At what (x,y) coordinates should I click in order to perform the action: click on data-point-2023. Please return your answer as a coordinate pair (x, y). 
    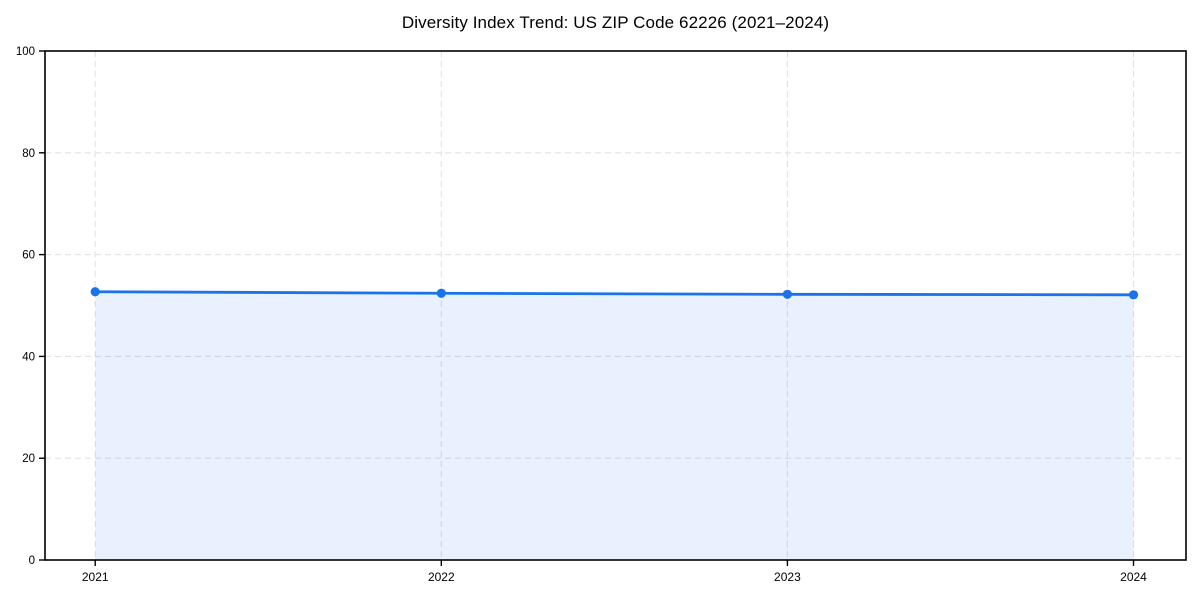
    Looking at the image, I should click on (787, 294).